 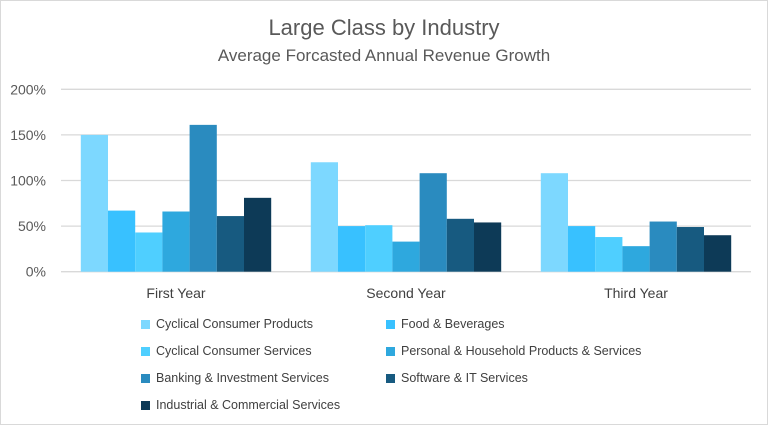 What do you see at coordinates (234, 324) in the screenshot?
I see `legend-label: Cyclical Consumer Products` at bounding box center [234, 324].